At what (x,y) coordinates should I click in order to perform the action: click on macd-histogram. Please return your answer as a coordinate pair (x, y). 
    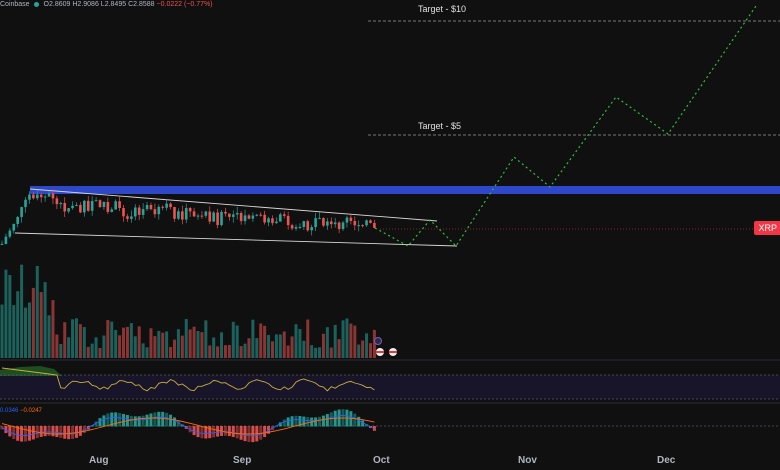
    Looking at the image, I should click on (188, 426).